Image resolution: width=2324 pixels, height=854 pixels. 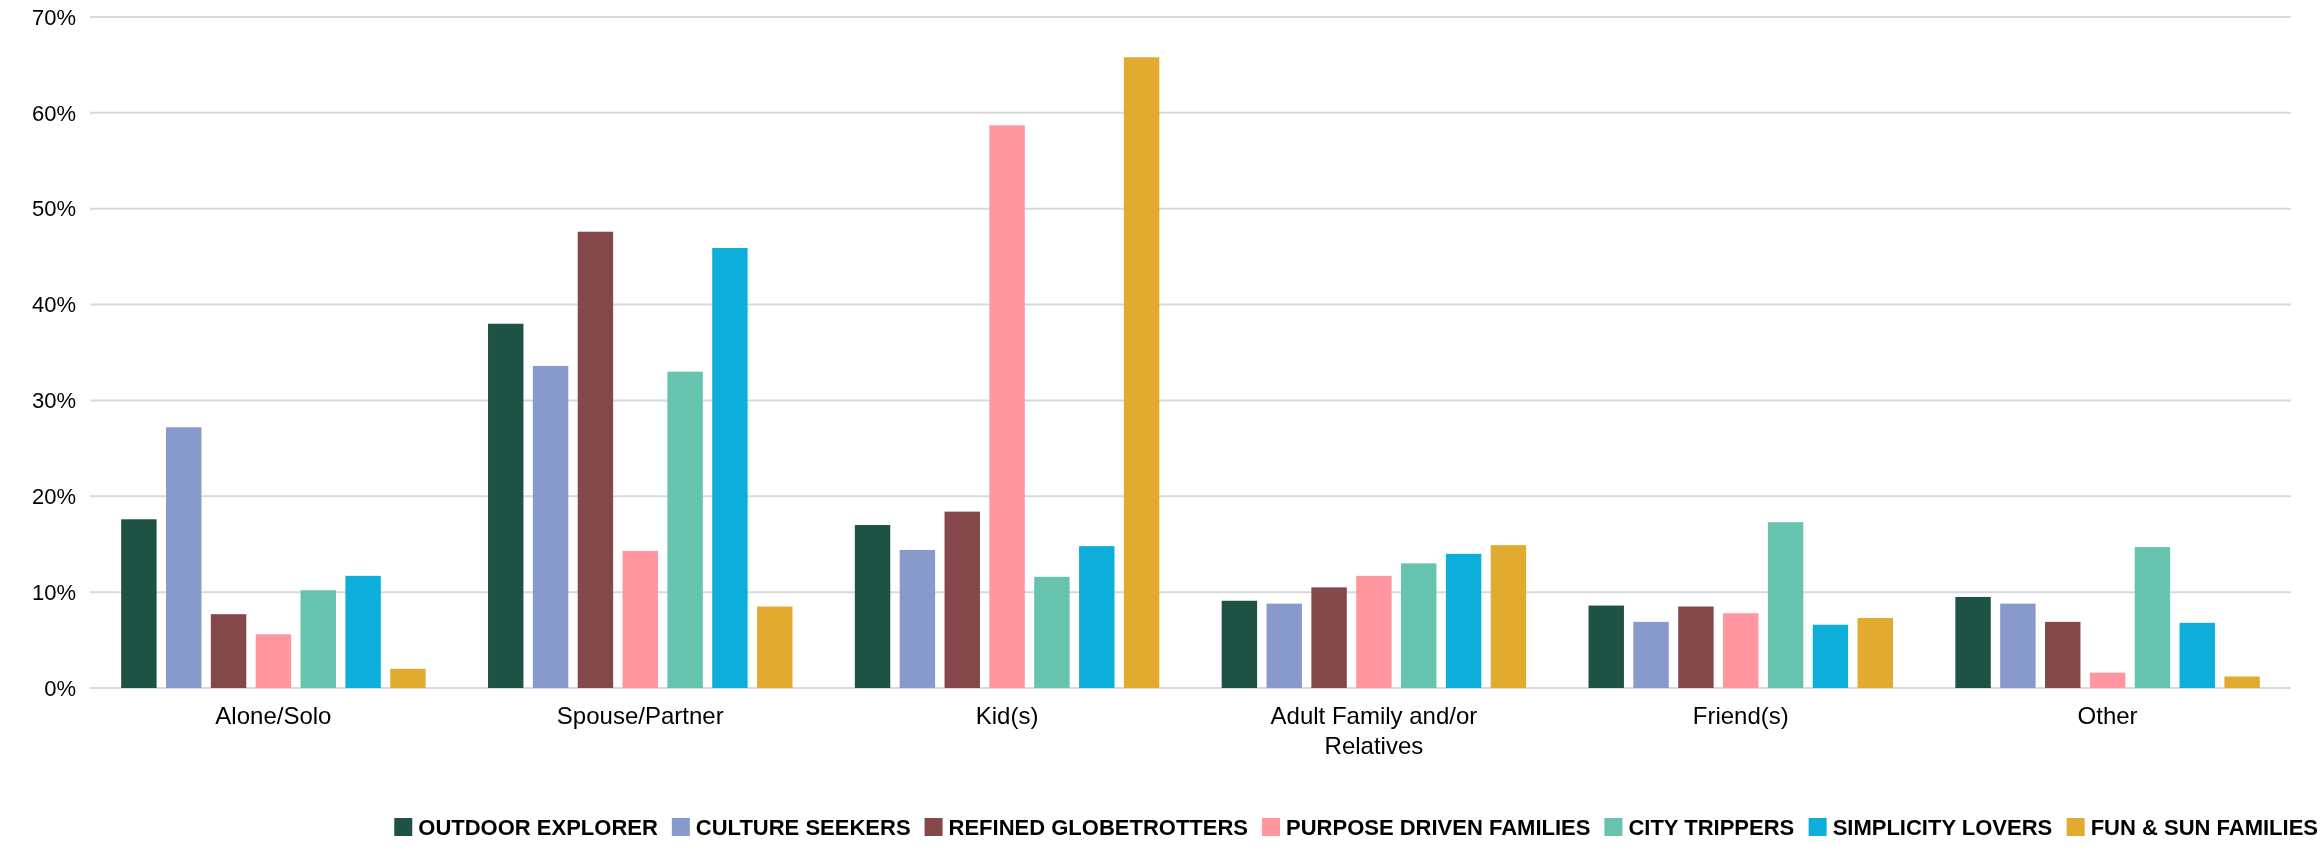 I want to click on legend-label: OUTDOOR EXPLORER, so click(x=538, y=827).